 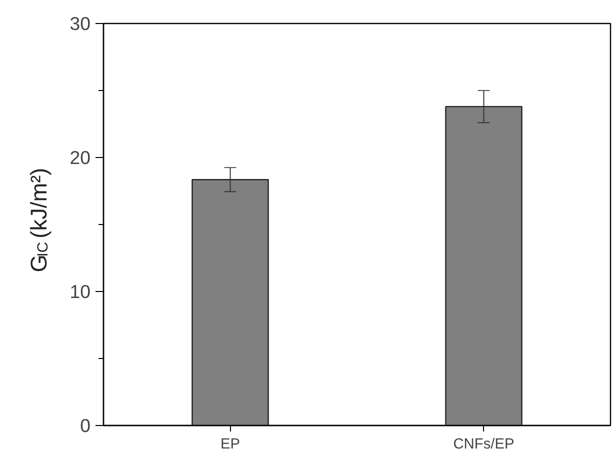 What do you see at coordinates (39, 220) in the screenshot?
I see `y-axis-title: GIC (kJ/m²)` at bounding box center [39, 220].